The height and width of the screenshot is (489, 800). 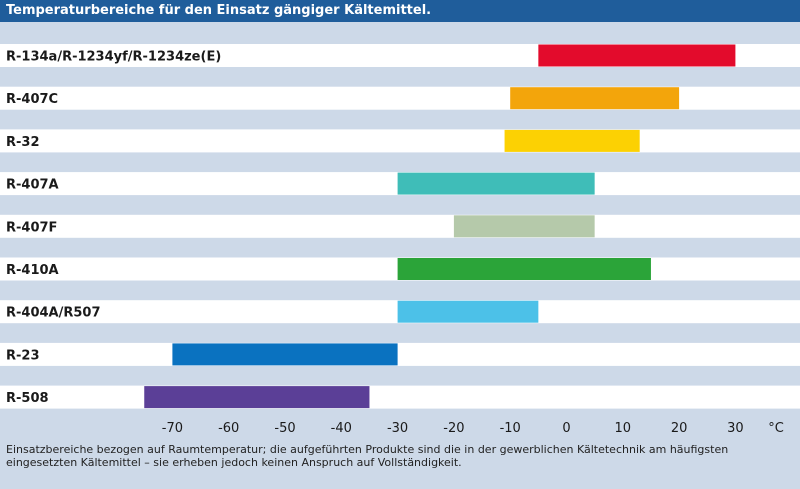 I want to click on row-band-r-407c, so click(x=400, y=98).